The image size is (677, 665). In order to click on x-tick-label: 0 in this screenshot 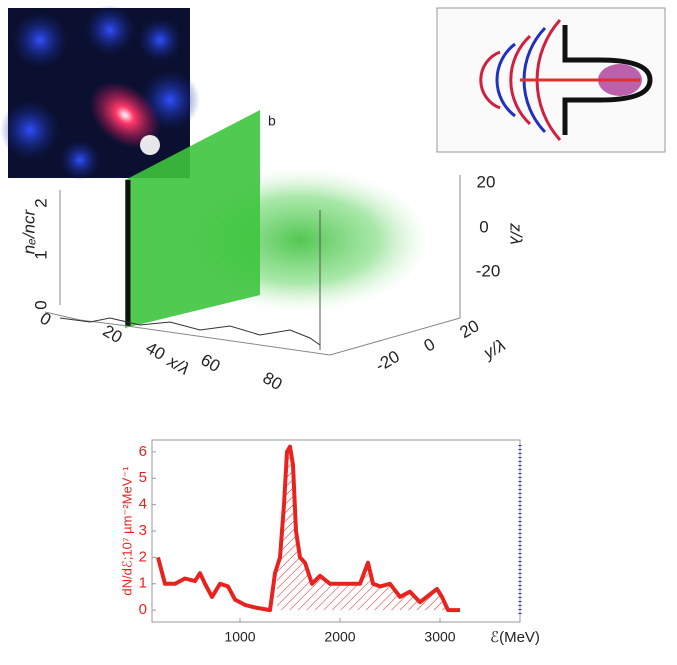, I will do `click(46, 319)`.